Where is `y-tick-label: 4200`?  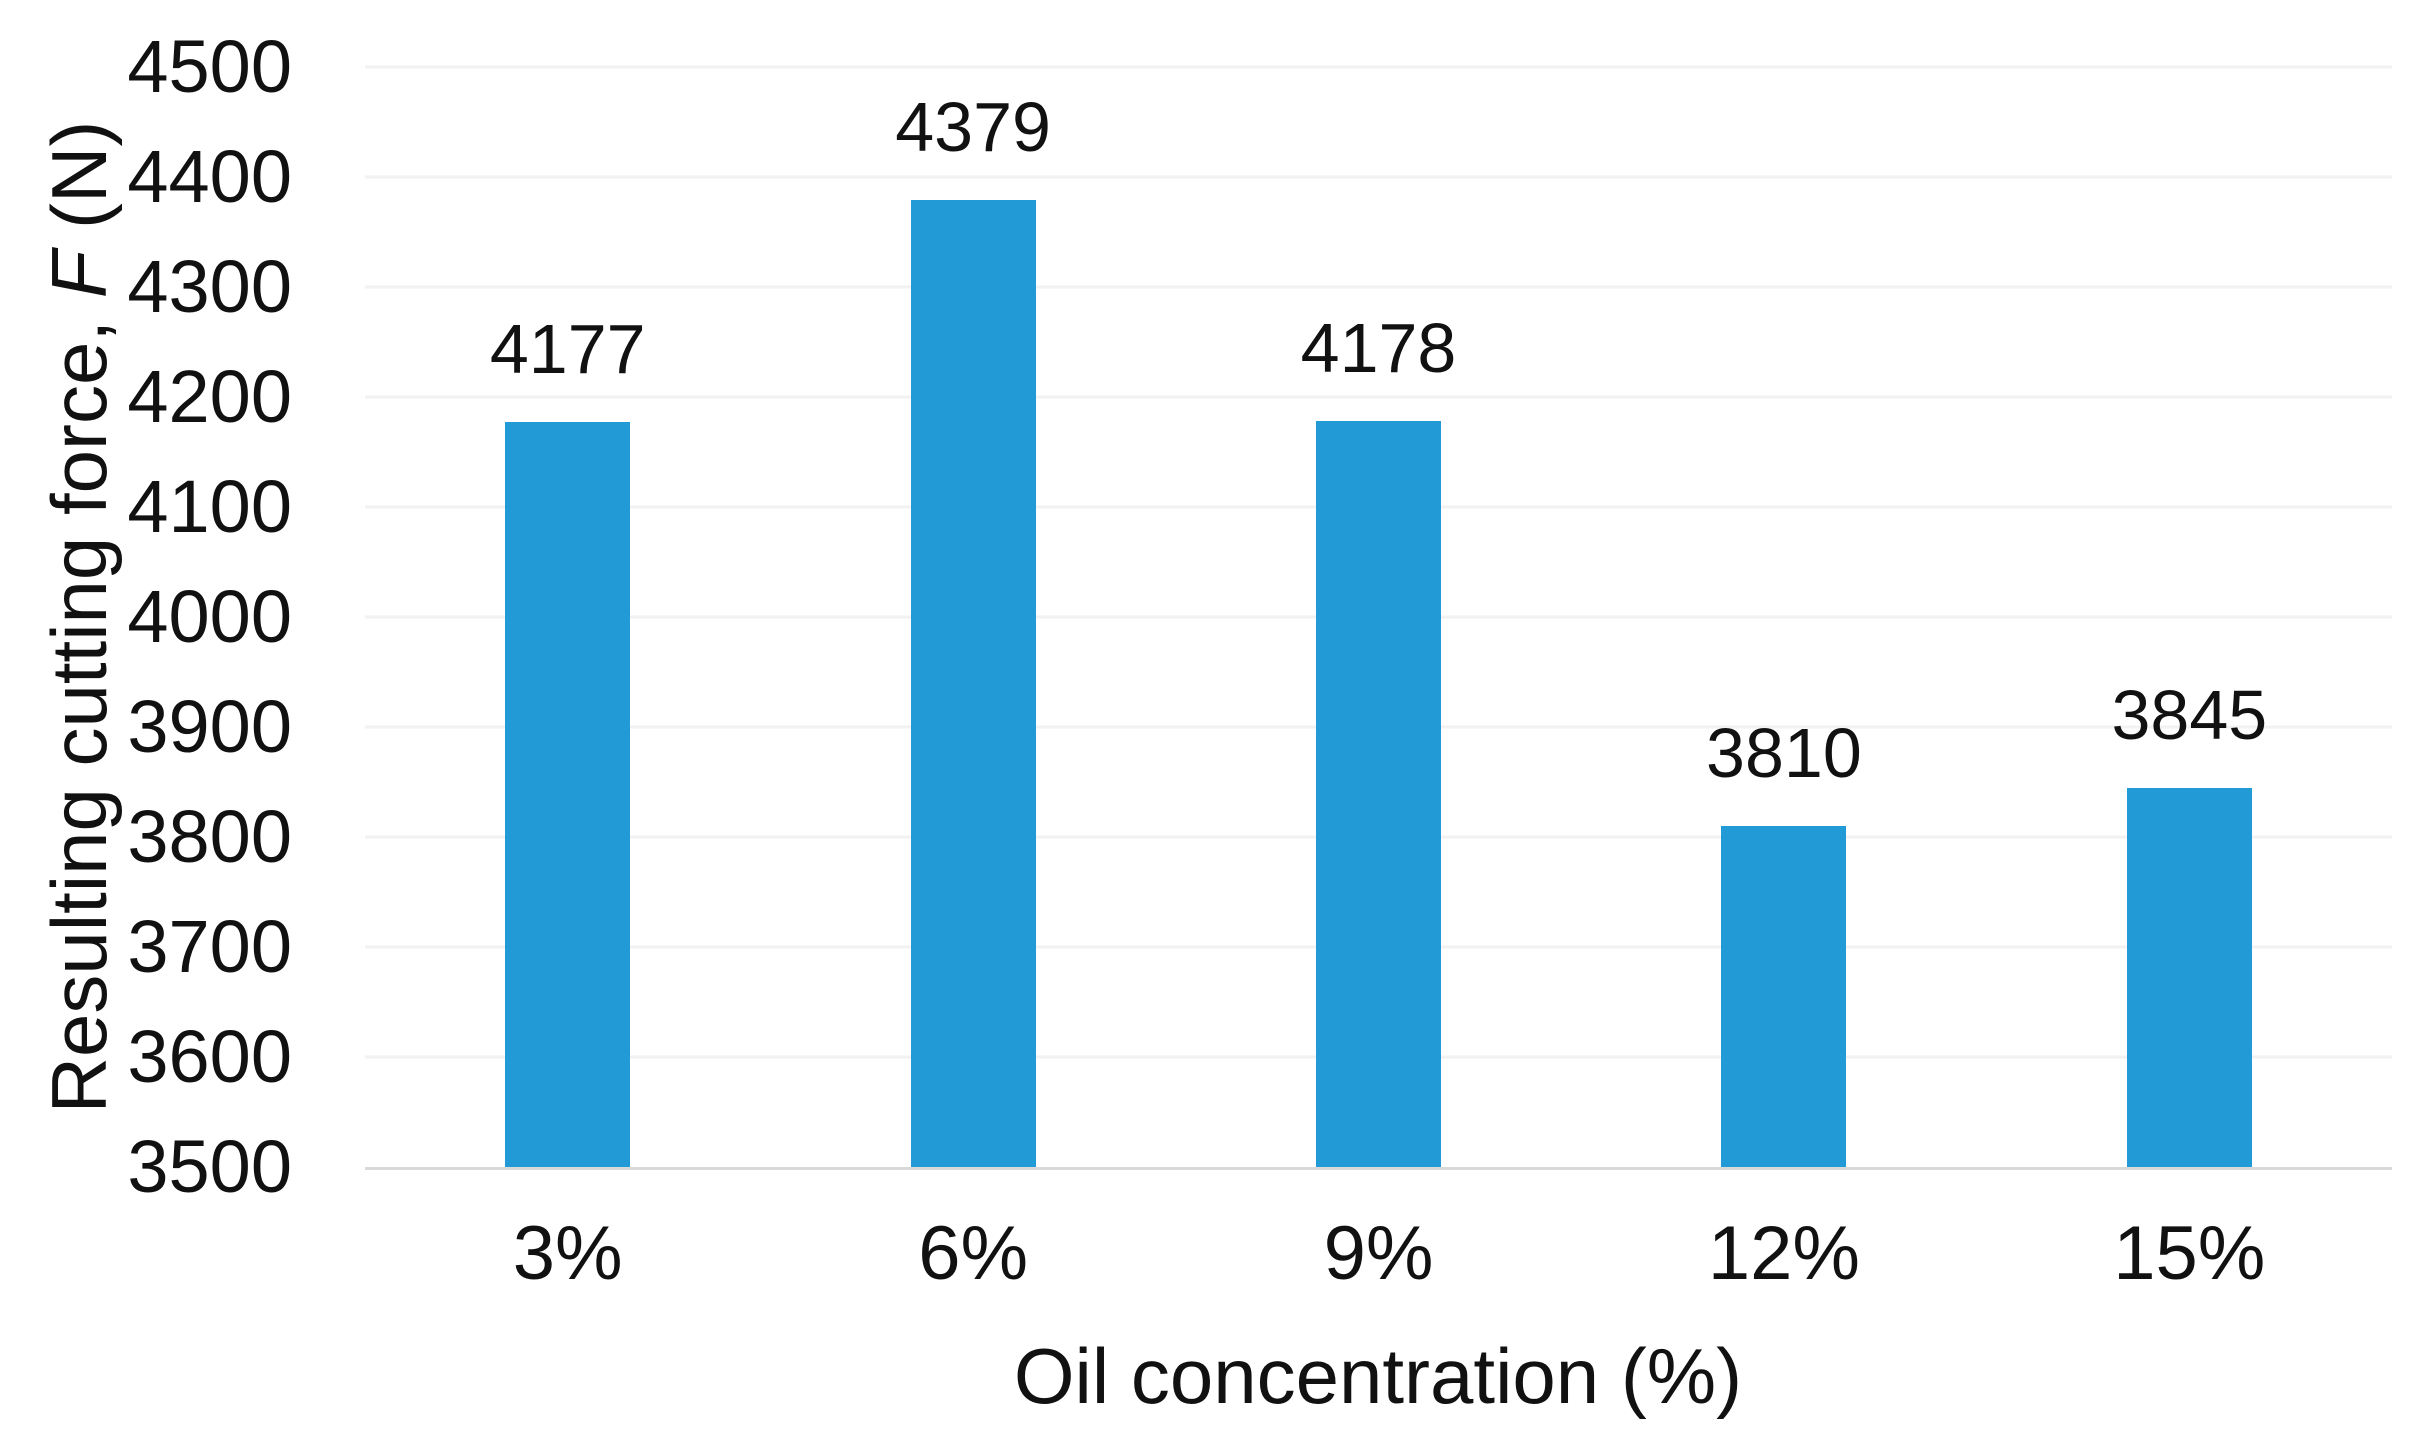 y-tick-label: 4200 is located at coordinates (209, 396).